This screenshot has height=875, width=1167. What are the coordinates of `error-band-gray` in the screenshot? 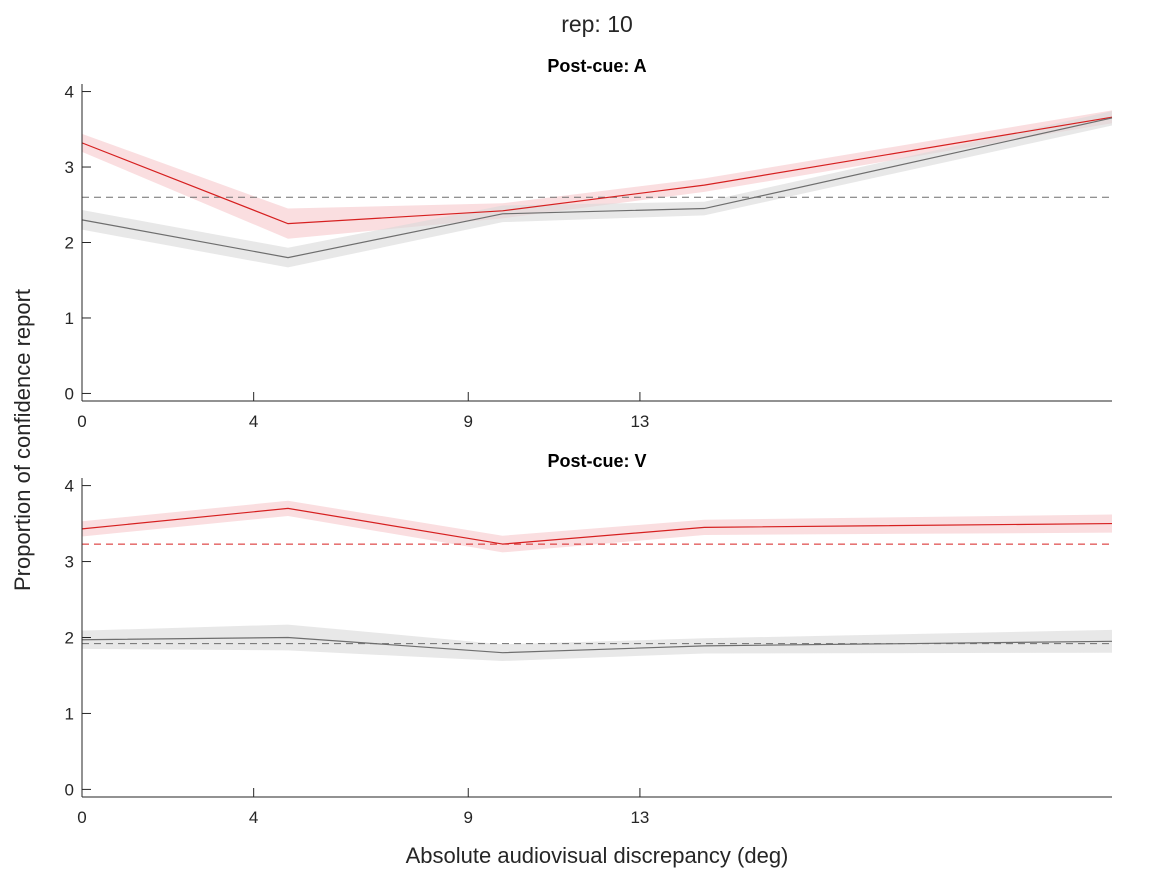 It's located at (597, 643).